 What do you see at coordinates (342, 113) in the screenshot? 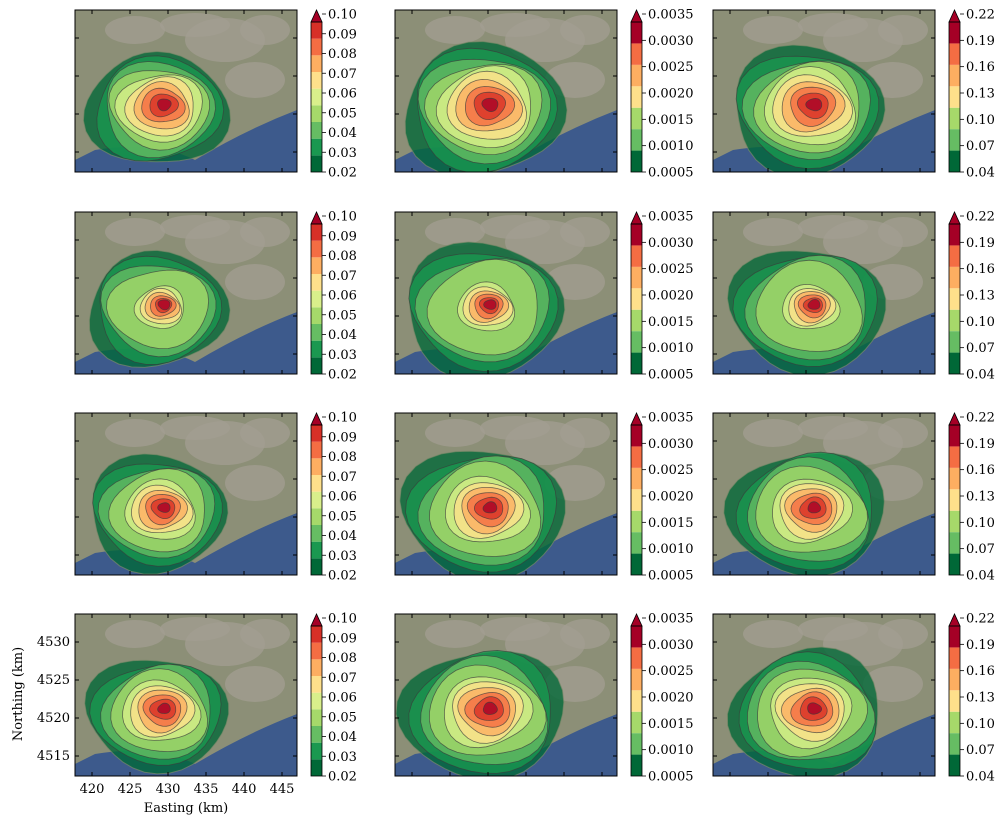
I see `colorbar-tick-label: 0.05` at bounding box center [342, 113].